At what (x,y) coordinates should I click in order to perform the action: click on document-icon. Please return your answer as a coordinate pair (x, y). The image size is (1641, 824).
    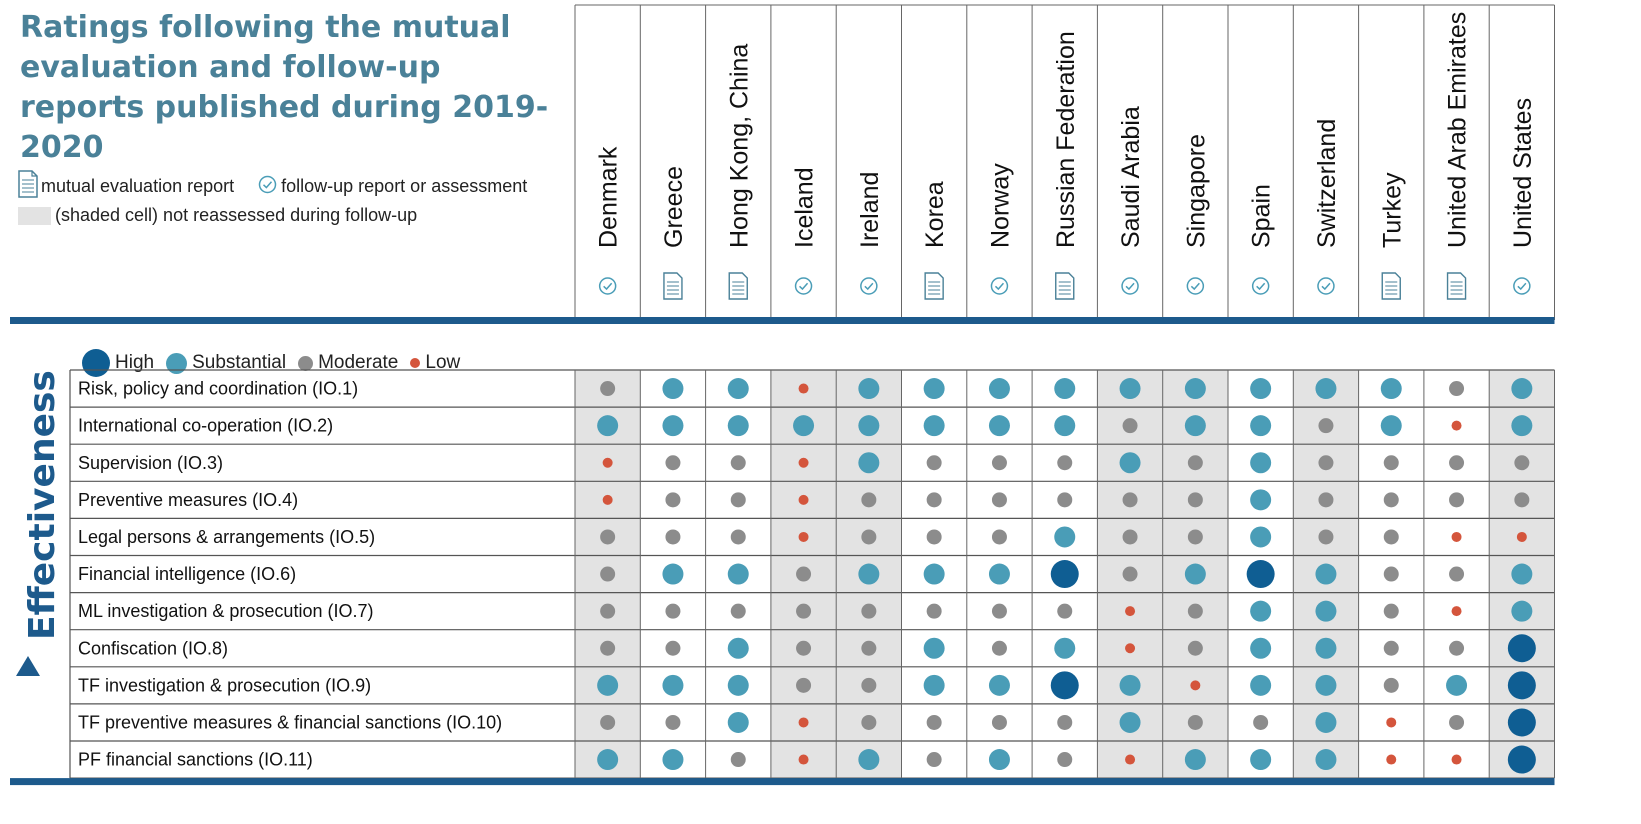
    Looking at the image, I should click on (28, 186).